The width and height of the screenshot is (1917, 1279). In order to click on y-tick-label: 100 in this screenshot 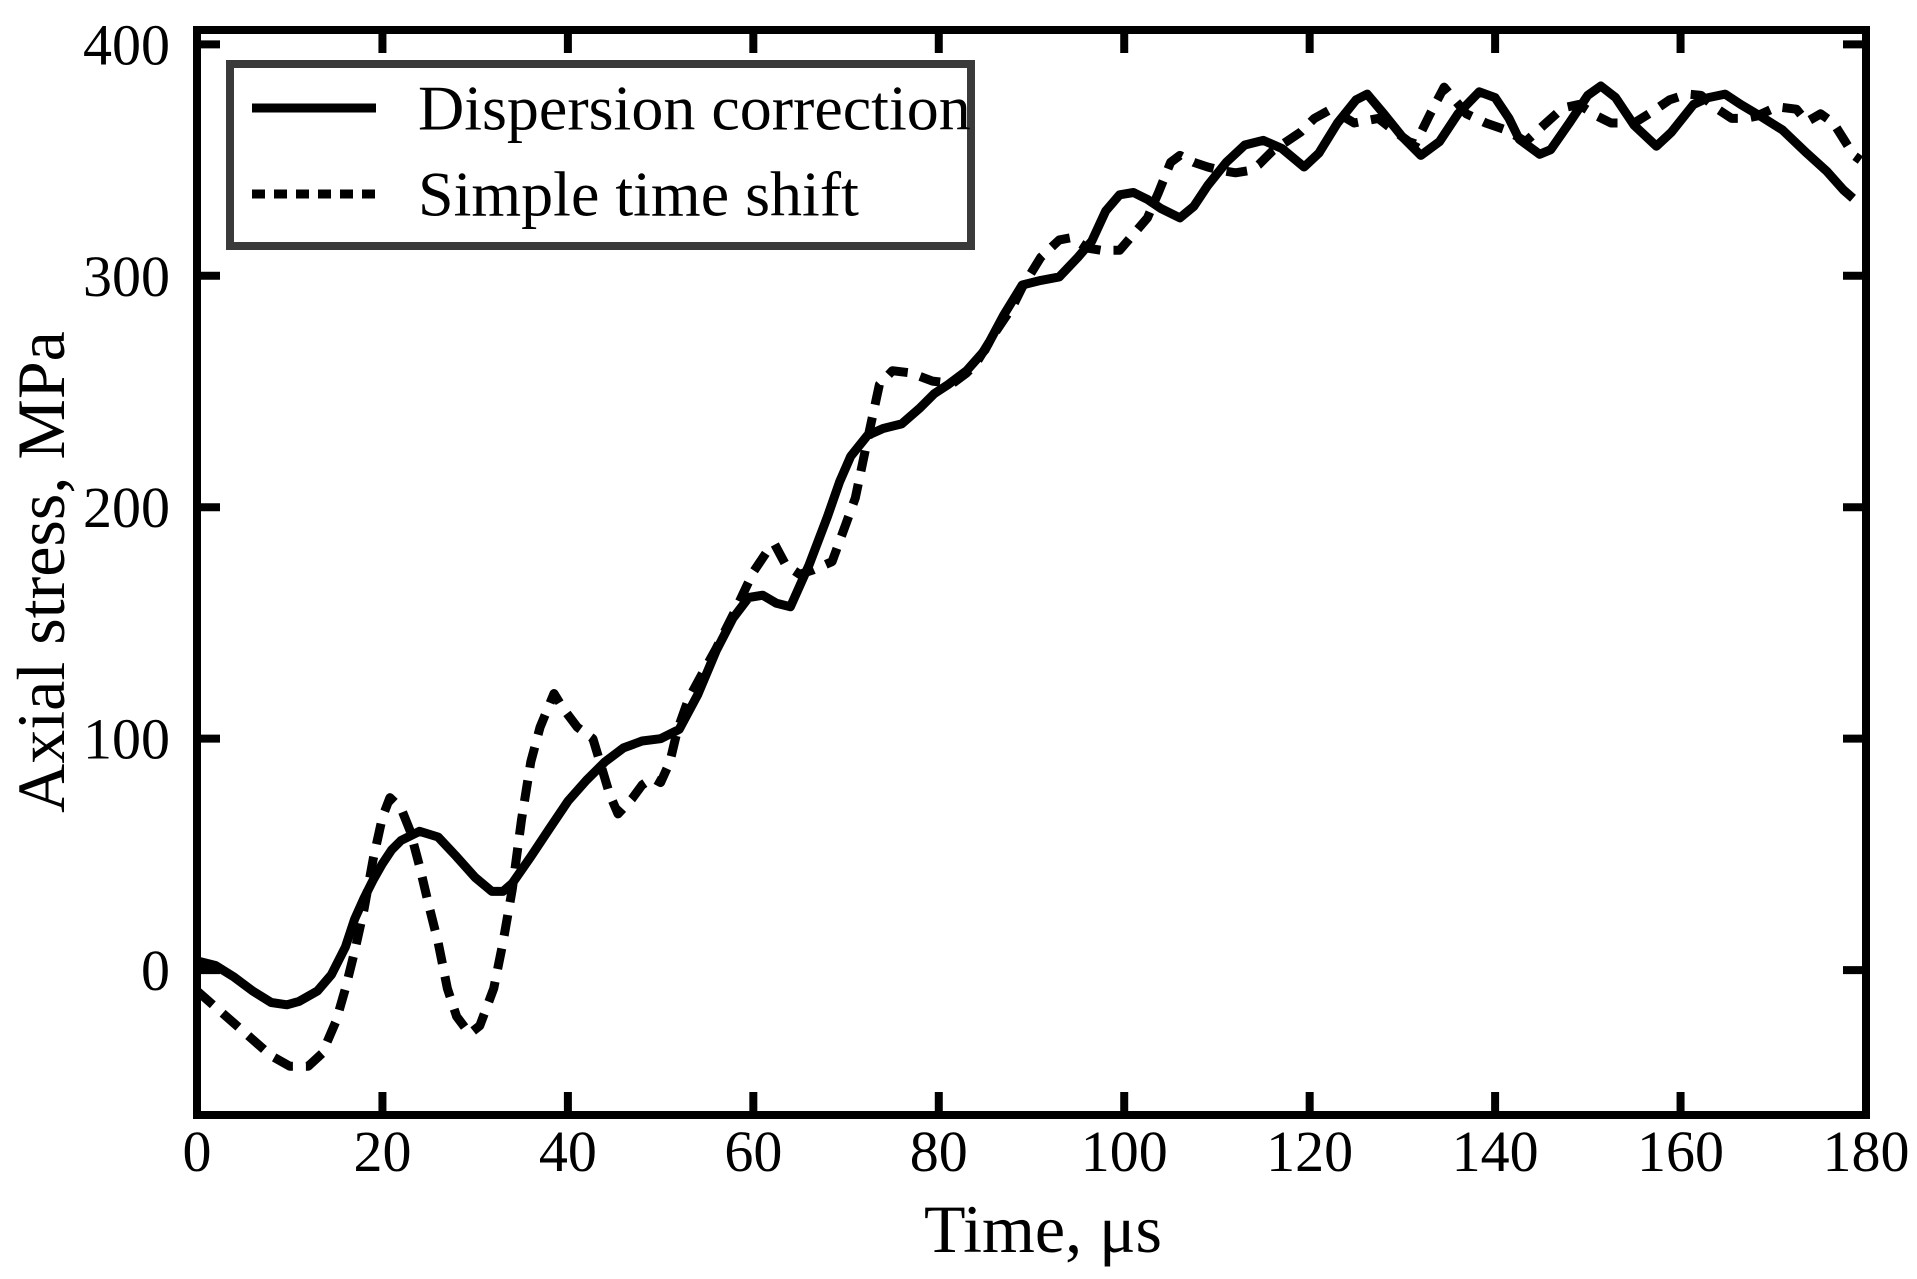, I will do `click(126, 739)`.